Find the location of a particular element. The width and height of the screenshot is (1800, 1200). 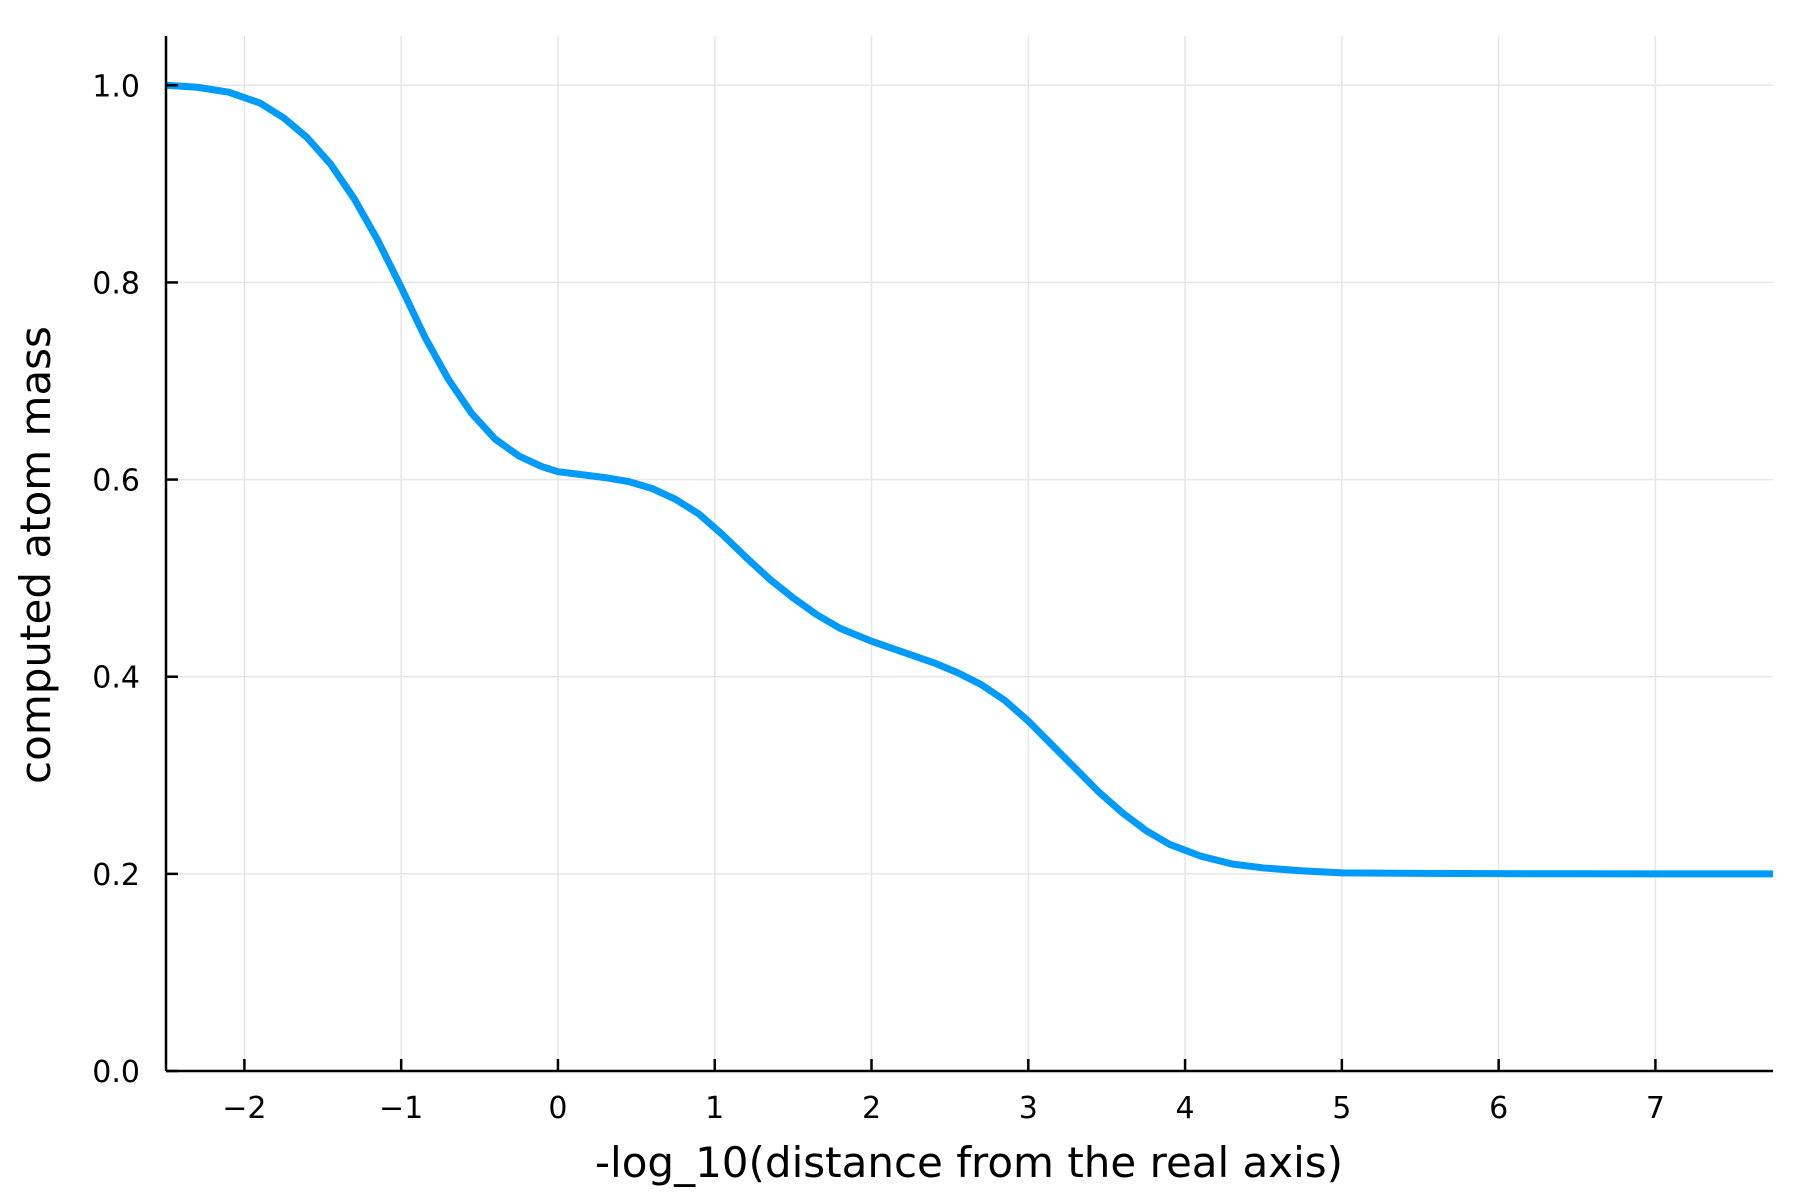

x-tick-label: 5 is located at coordinates (1341, 1108).